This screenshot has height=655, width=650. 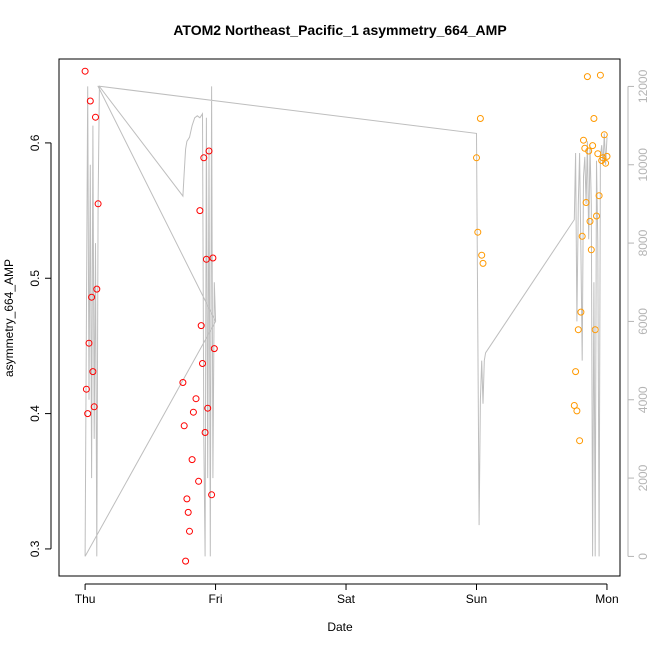 I want to click on x-tick-label: Mon, so click(x=606, y=599).